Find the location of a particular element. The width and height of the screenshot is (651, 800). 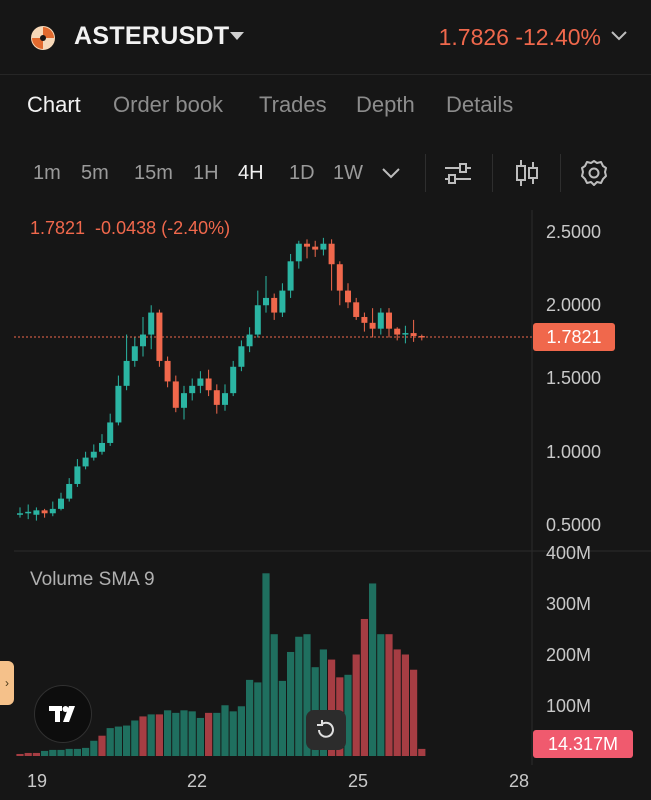

volume-tick: 100M is located at coordinates (569, 706).